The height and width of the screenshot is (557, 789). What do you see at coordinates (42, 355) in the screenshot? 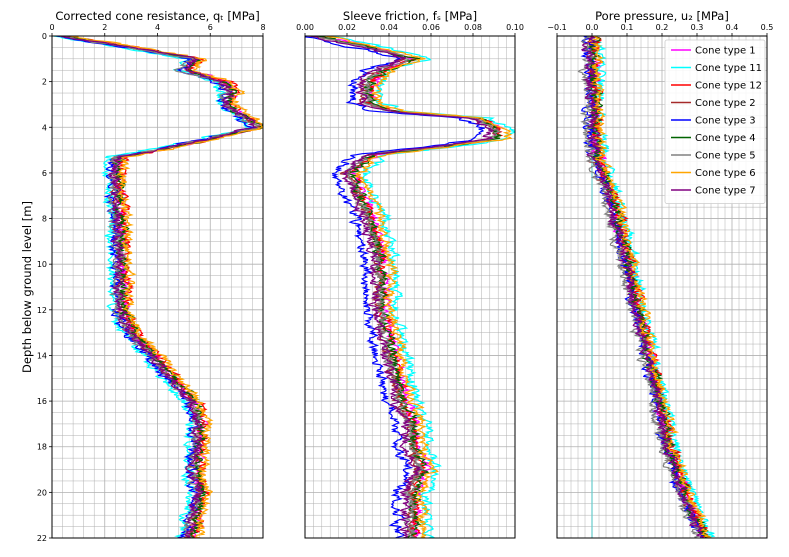
I see `y-tick-label: 14` at bounding box center [42, 355].